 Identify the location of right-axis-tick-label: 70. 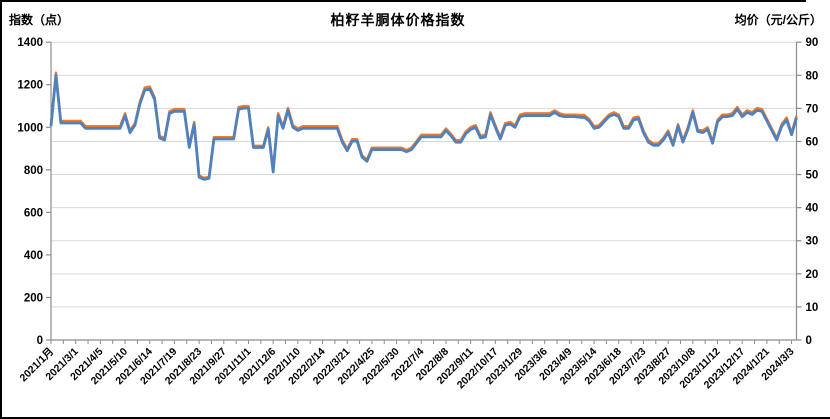
(812, 109).